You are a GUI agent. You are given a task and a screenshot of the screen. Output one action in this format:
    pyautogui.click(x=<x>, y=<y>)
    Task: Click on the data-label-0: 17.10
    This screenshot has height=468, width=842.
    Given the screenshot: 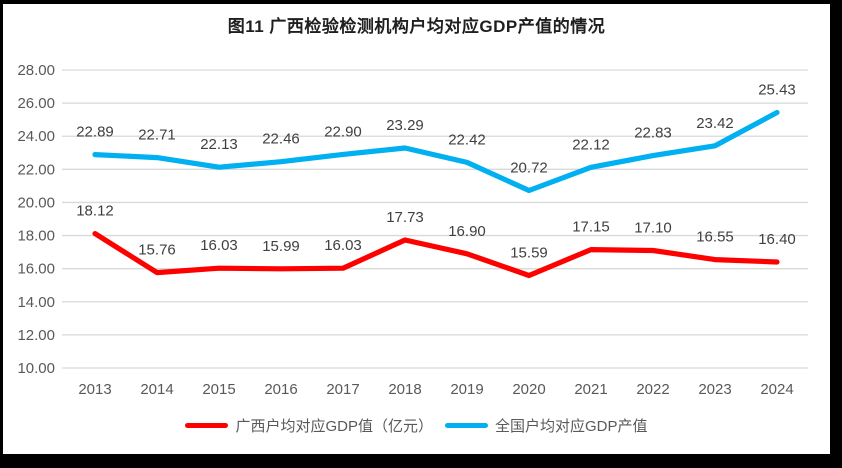 What is the action you would take?
    pyautogui.click(x=653, y=227)
    